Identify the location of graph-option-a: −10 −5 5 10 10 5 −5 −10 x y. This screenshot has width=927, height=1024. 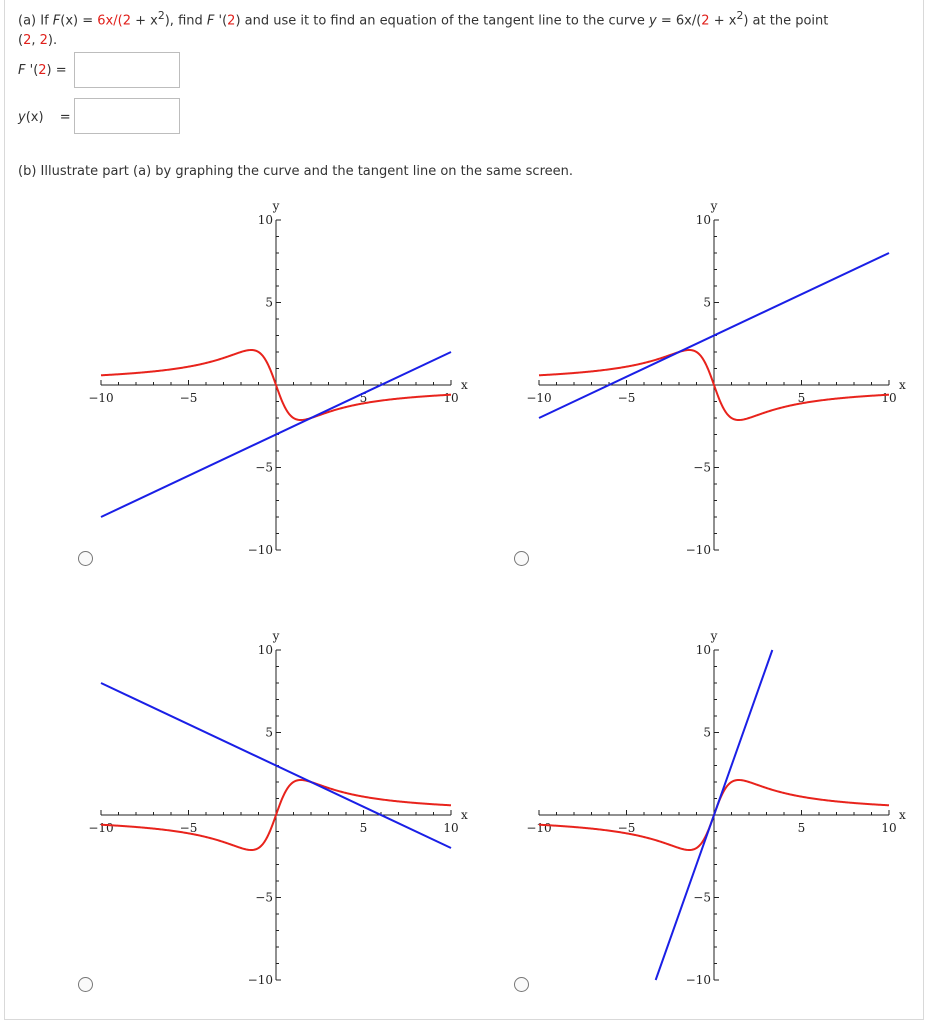
(278, 378).